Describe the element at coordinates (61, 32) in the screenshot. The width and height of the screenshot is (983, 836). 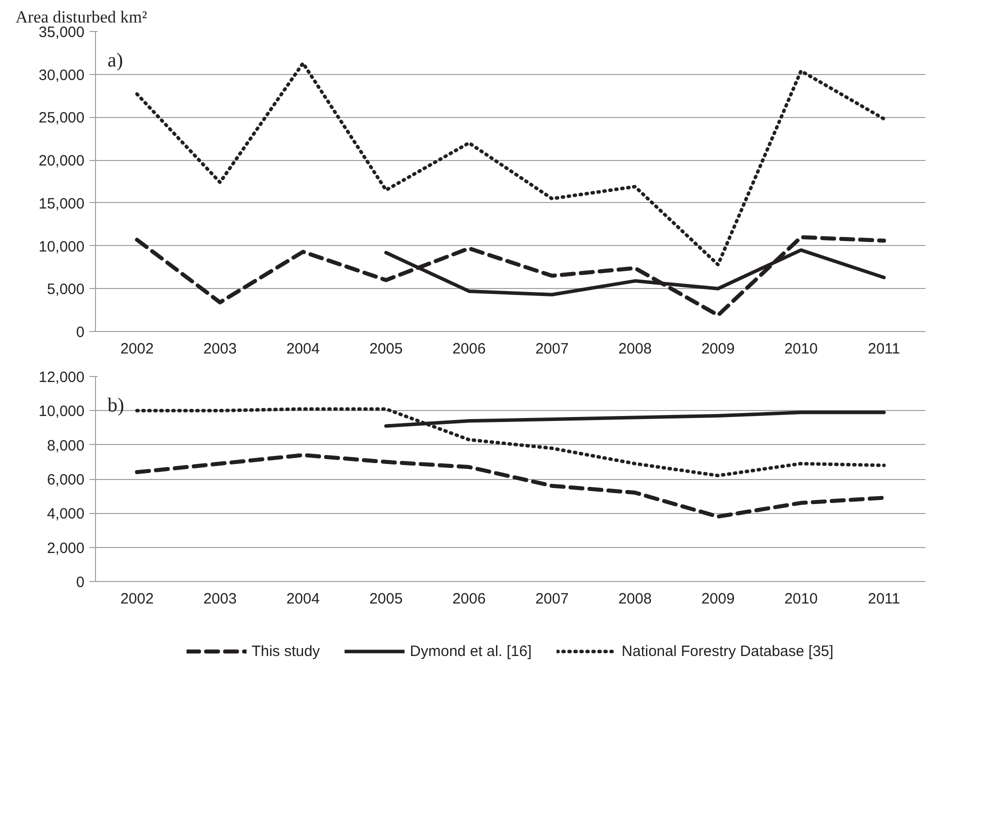
I see `y-tick-label: 35,000` at that location.